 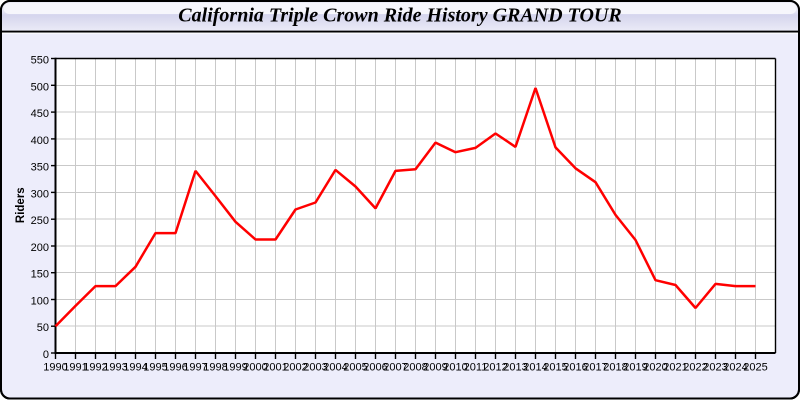 I want to click on svg-text: 1990, so click(x=55, y=368).